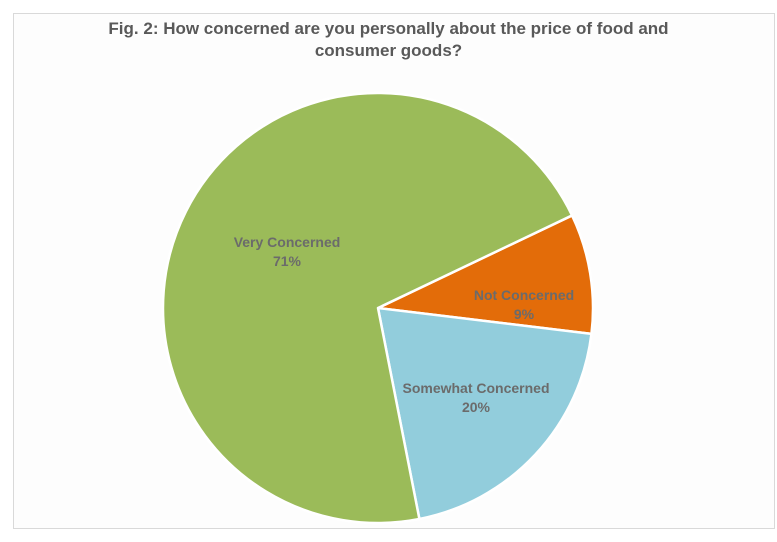 The height and width of the screenshot is (542, 777). Describe the element at coordinates (485, 275) in the screenshot. I see `slice-not-concerned` at that location.